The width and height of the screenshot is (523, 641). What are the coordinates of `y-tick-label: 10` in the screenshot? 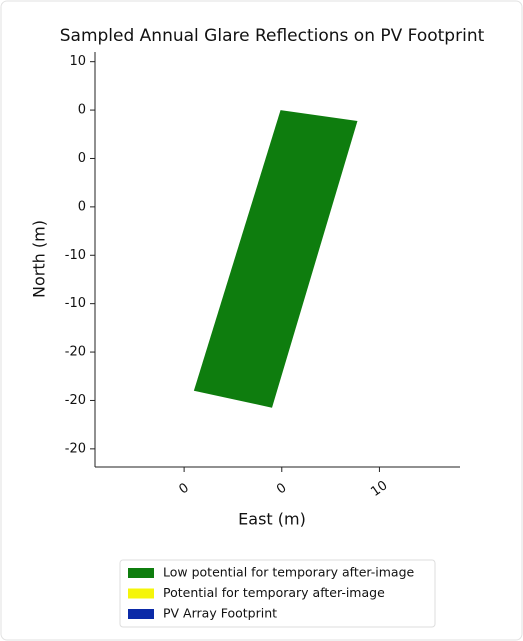 It's located at (77, 61).